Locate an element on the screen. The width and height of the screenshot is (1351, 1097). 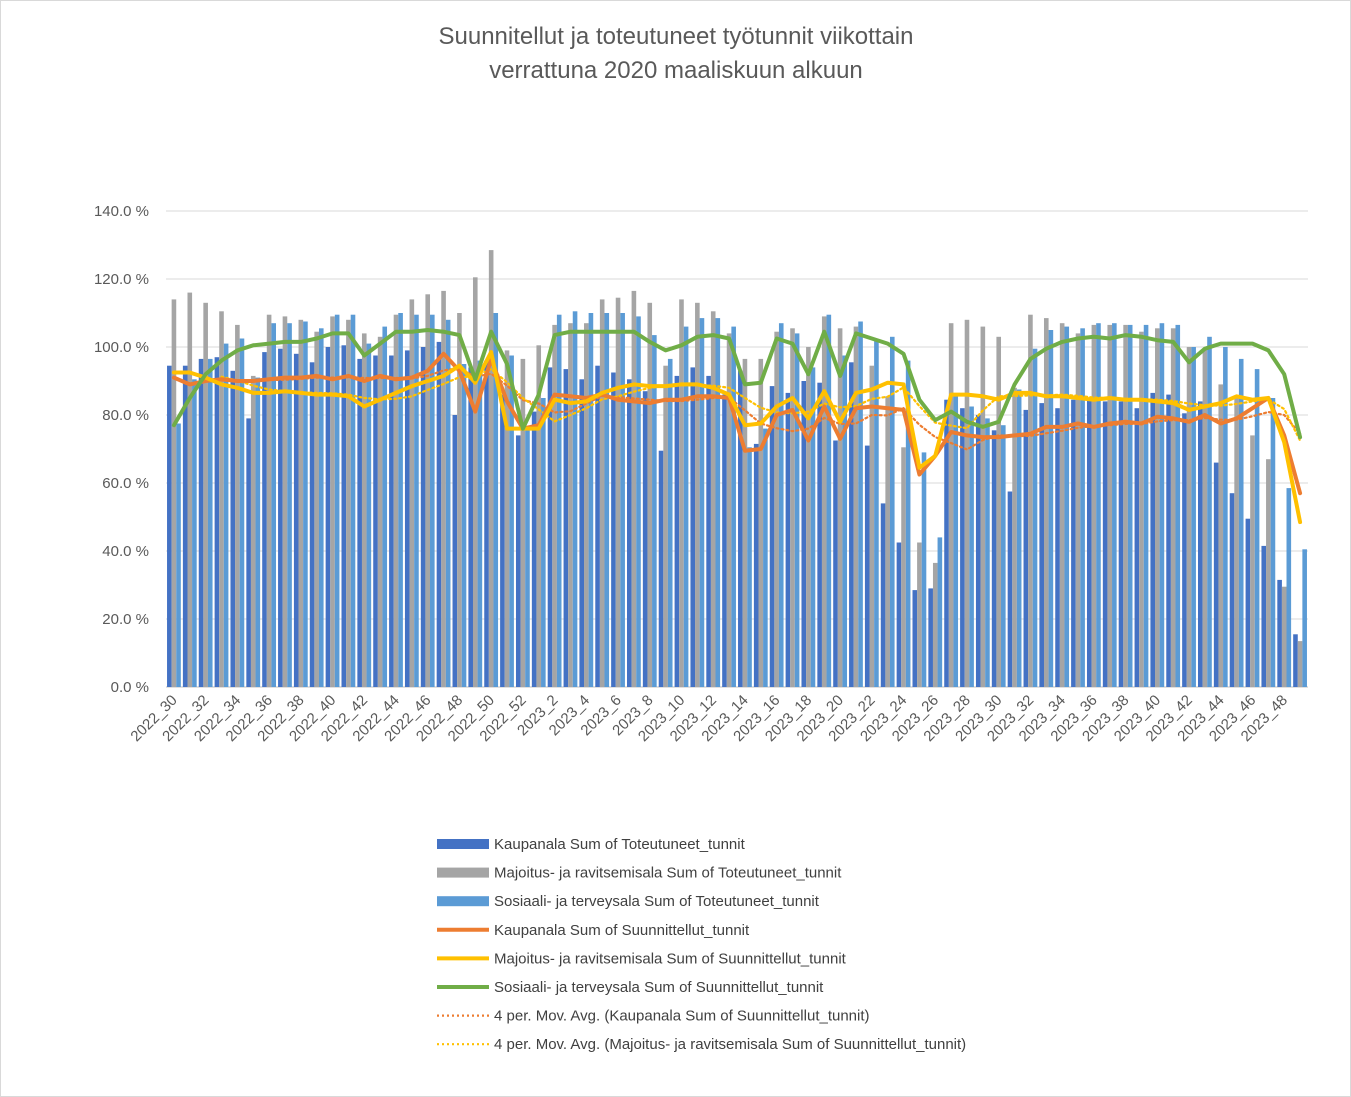
y-tick-label: 100.0 % is located at coordinates (121, 347).